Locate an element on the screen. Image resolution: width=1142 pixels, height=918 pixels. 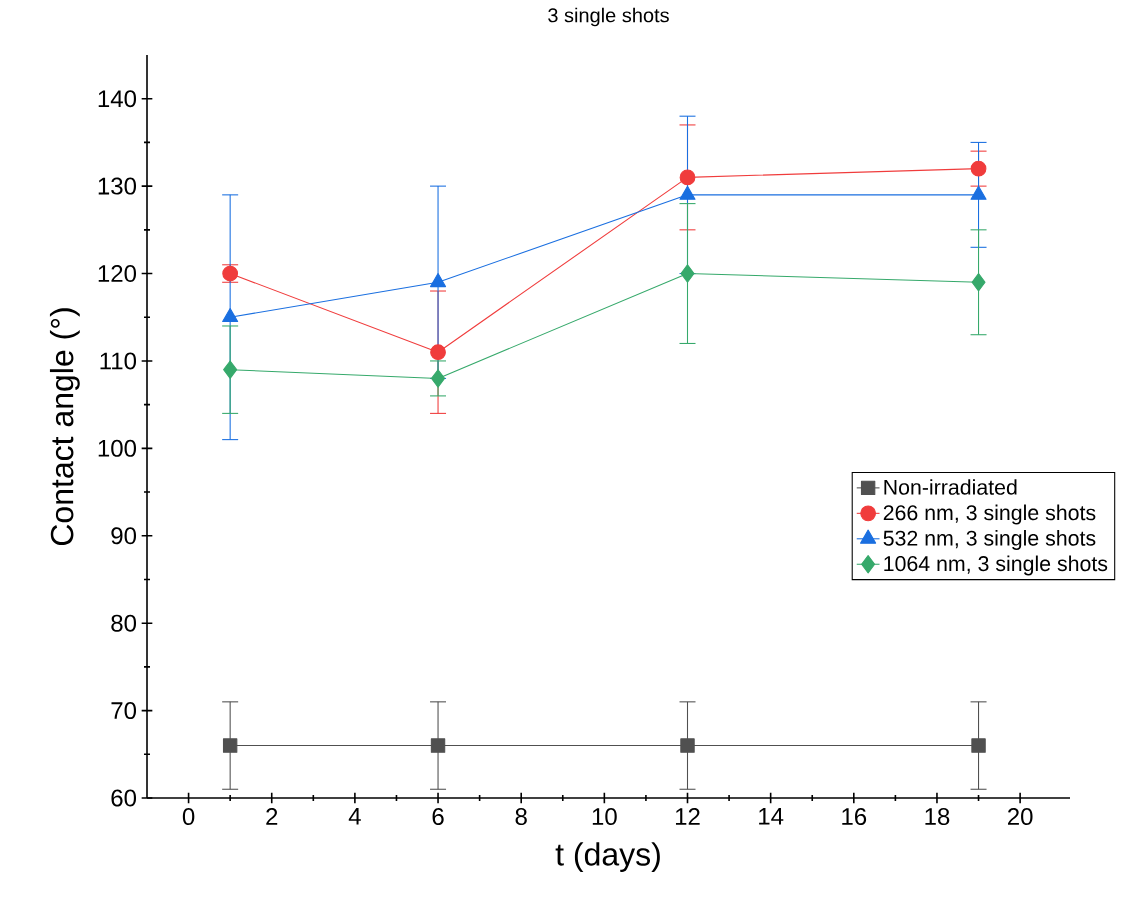
legend-label: 1064 nm, 3 single shots is located at coordinates (996, 565).